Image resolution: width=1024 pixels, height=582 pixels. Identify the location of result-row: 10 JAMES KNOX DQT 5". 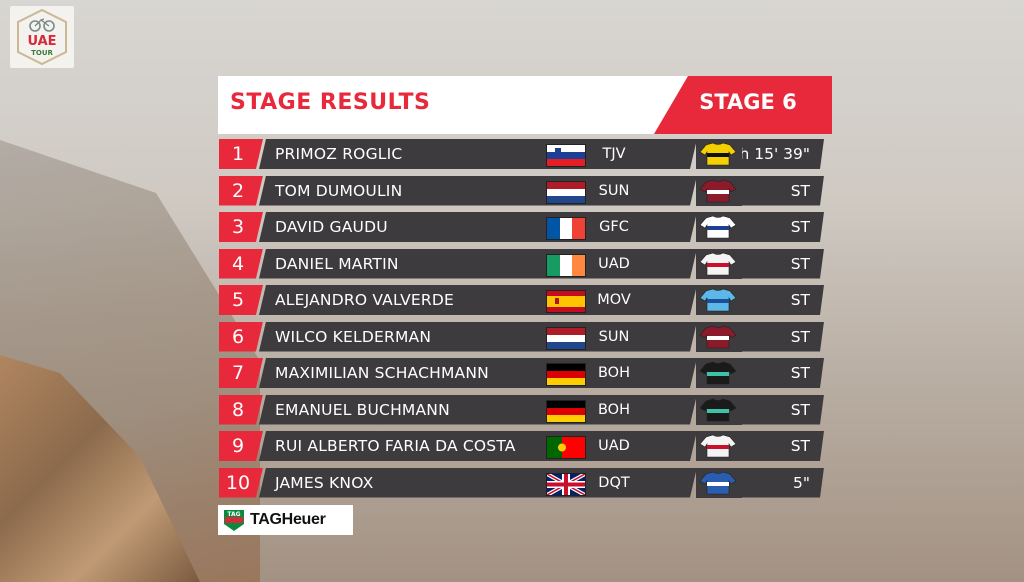
(521, 482).